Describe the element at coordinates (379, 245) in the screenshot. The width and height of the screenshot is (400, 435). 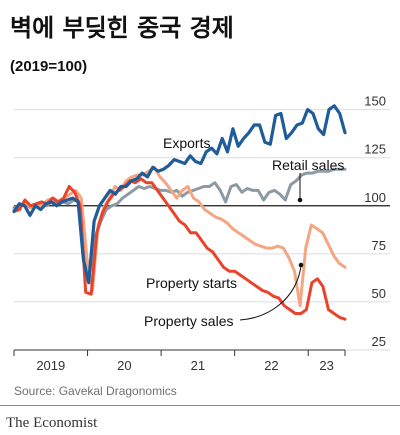
I see `y-tick-label: 75` at that location.